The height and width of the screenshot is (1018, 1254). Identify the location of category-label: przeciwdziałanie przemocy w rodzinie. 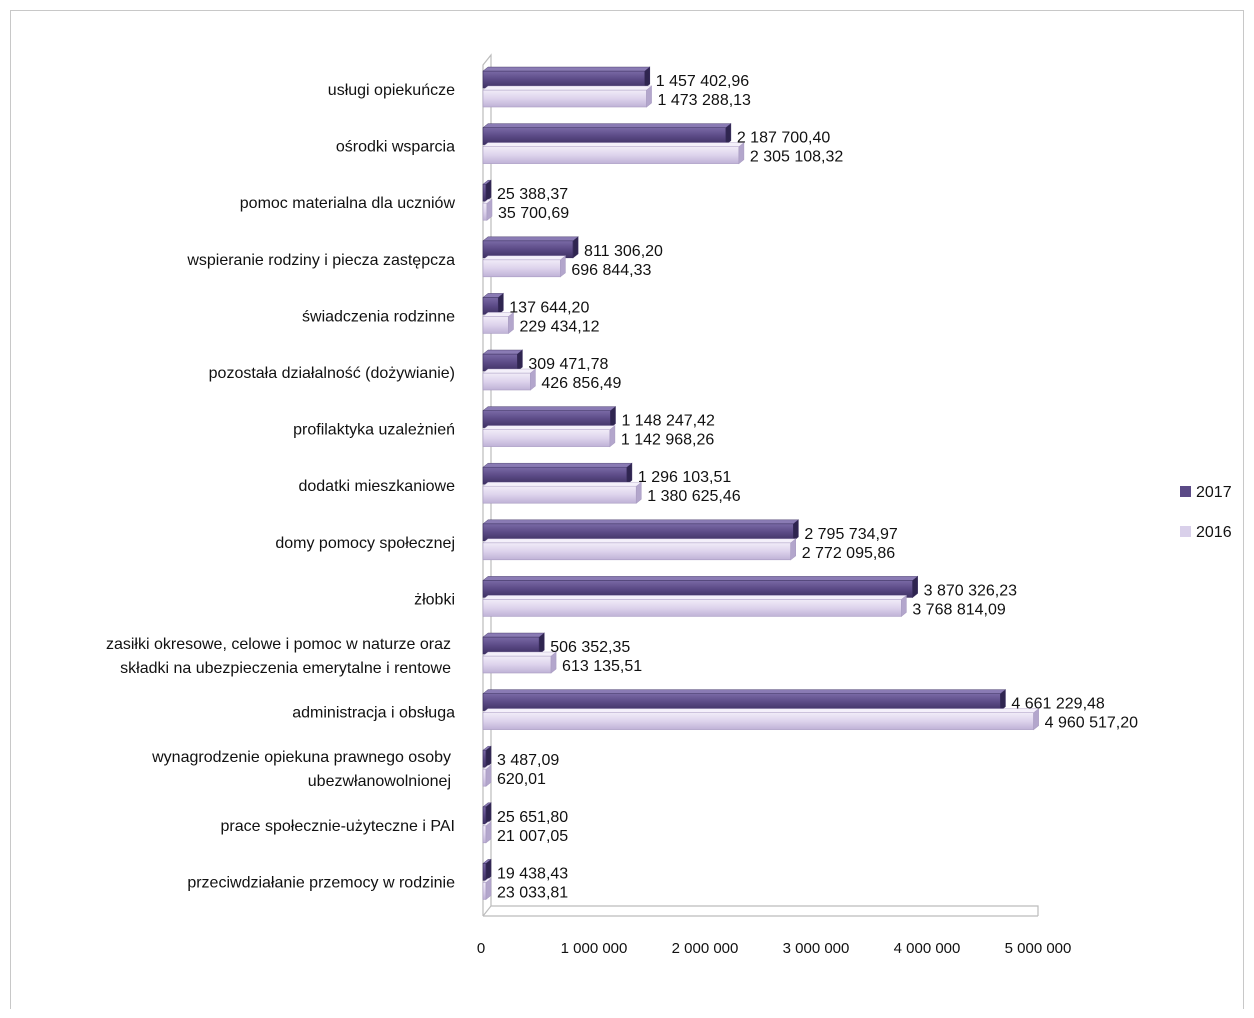
(321, 882).